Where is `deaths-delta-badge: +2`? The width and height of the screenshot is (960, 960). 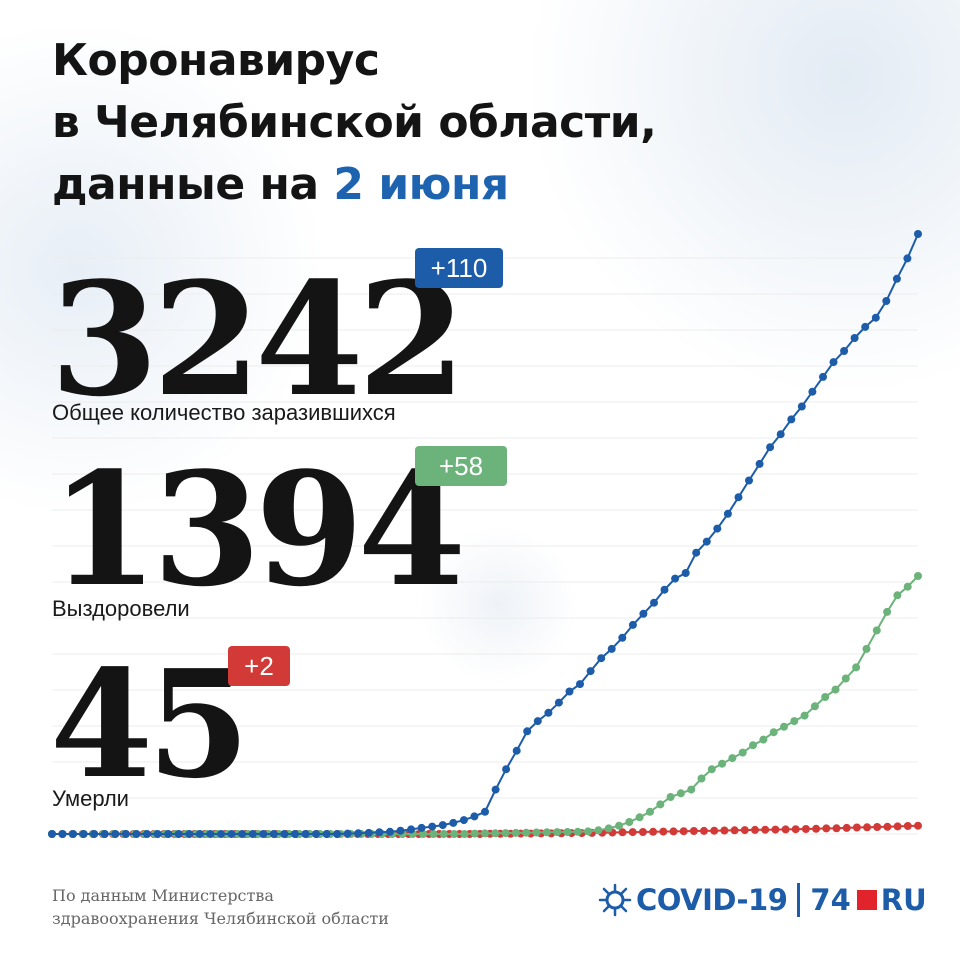 deaths-delta-badge: +2 is located at coordinates (259, 666).